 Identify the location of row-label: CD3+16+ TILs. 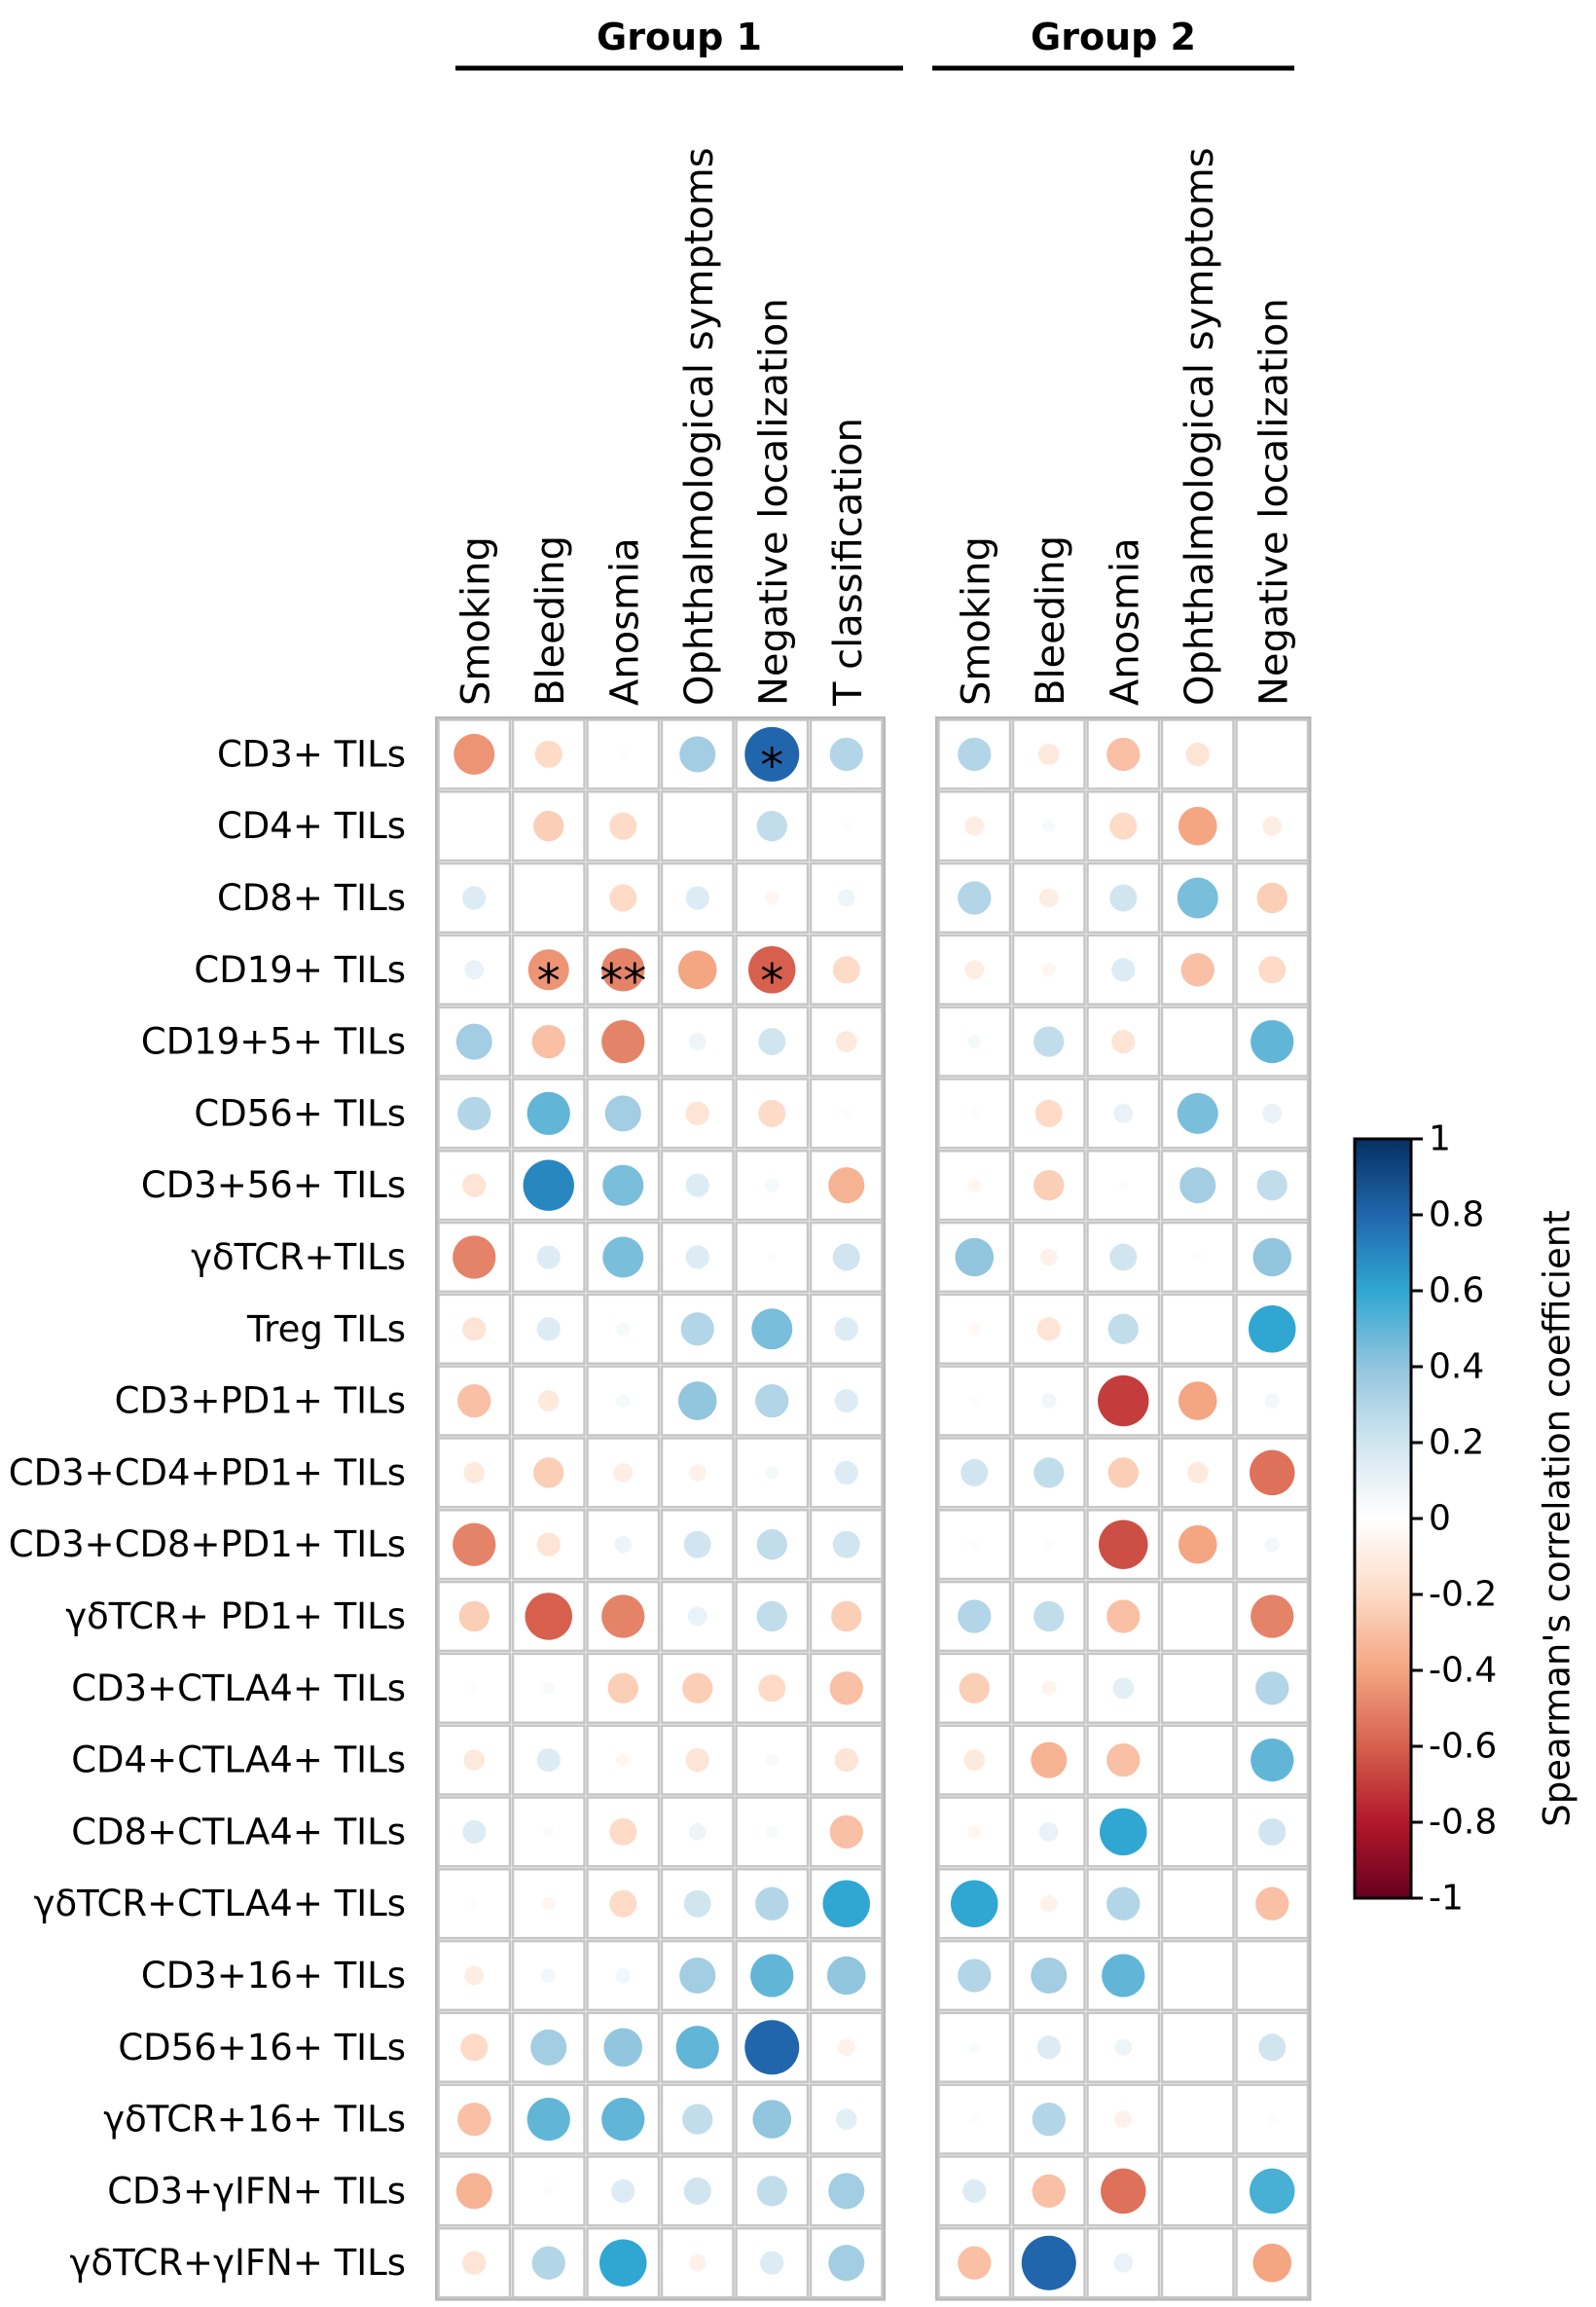
(274, 1975).